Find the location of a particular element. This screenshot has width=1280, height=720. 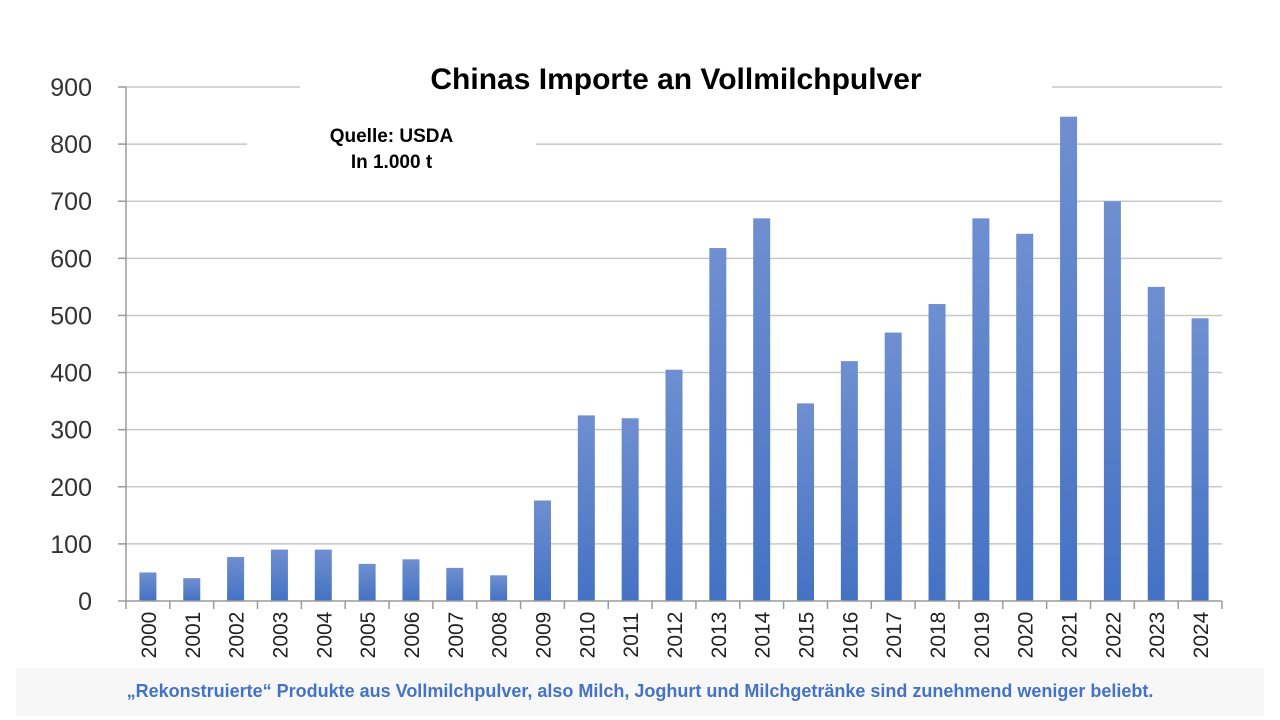

source-label: Quelle: USDA is located at coordinates (391, 136).